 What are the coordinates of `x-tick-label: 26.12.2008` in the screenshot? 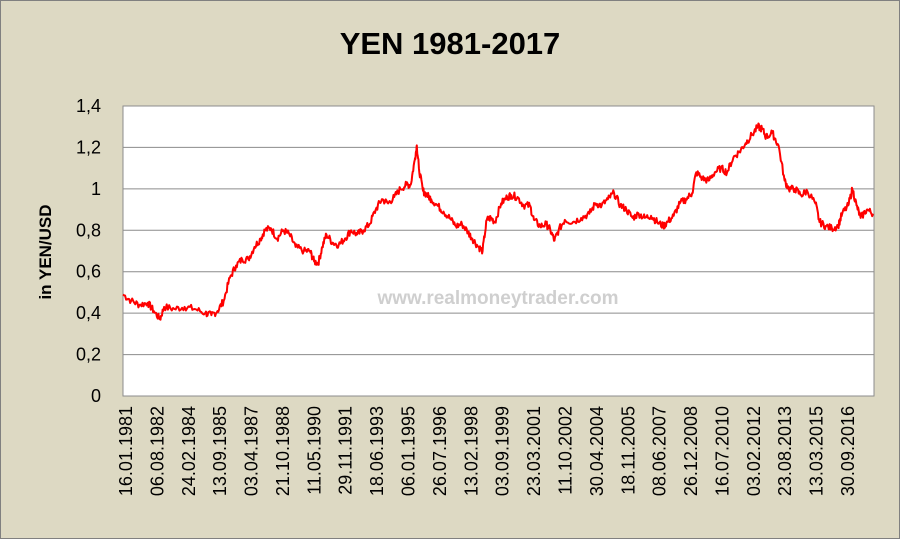 It's located at (691, 451).